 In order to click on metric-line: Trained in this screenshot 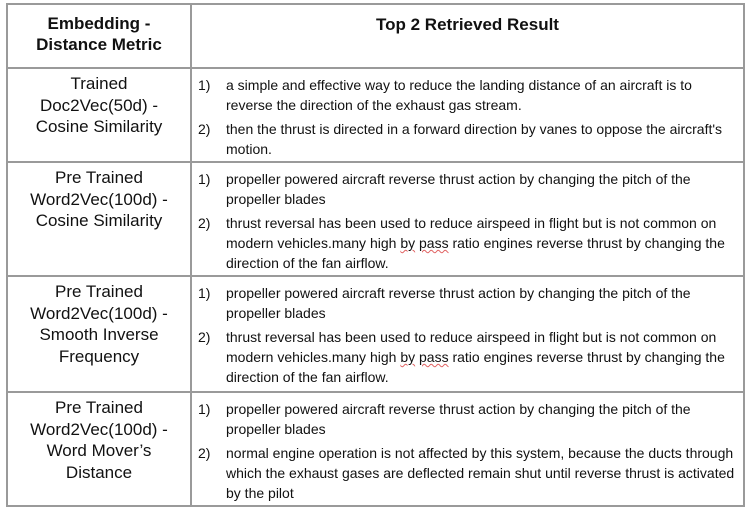, I will do `click(99, 83)`.